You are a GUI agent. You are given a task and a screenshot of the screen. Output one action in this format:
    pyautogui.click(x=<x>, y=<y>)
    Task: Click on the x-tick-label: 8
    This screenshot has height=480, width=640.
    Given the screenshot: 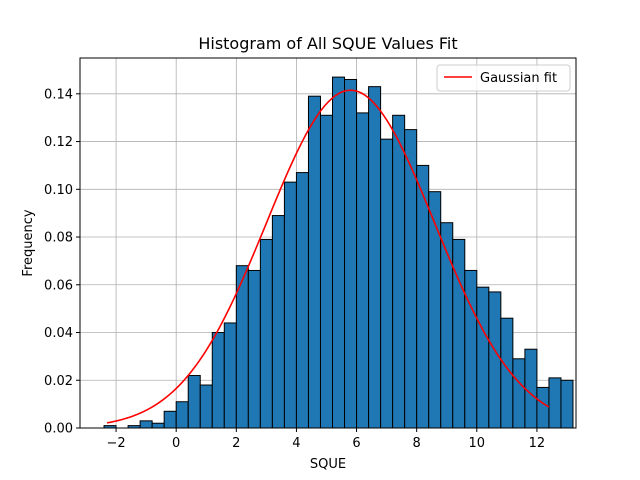 What is the action you would take?
    pyautogui.click(x=417, y=443)
    